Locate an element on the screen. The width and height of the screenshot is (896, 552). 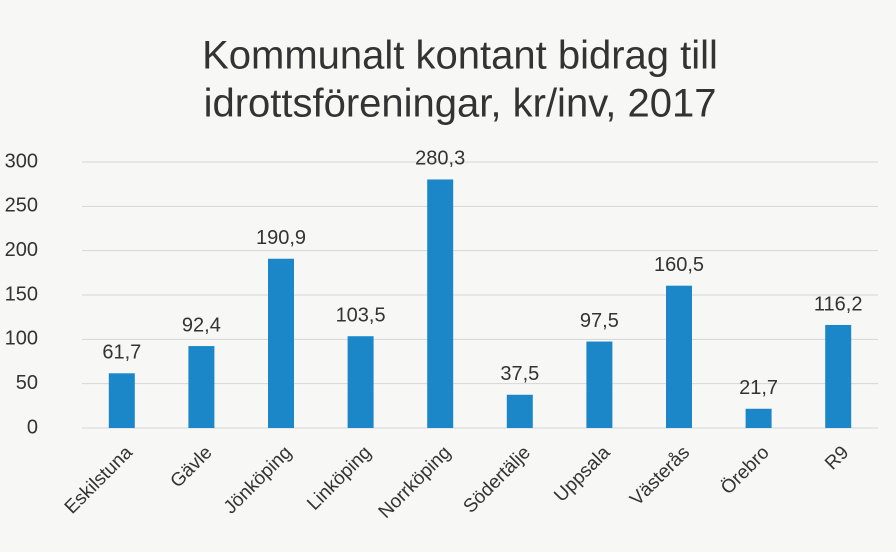
y-tick-label: 100 is located at coordinates (21, 339).